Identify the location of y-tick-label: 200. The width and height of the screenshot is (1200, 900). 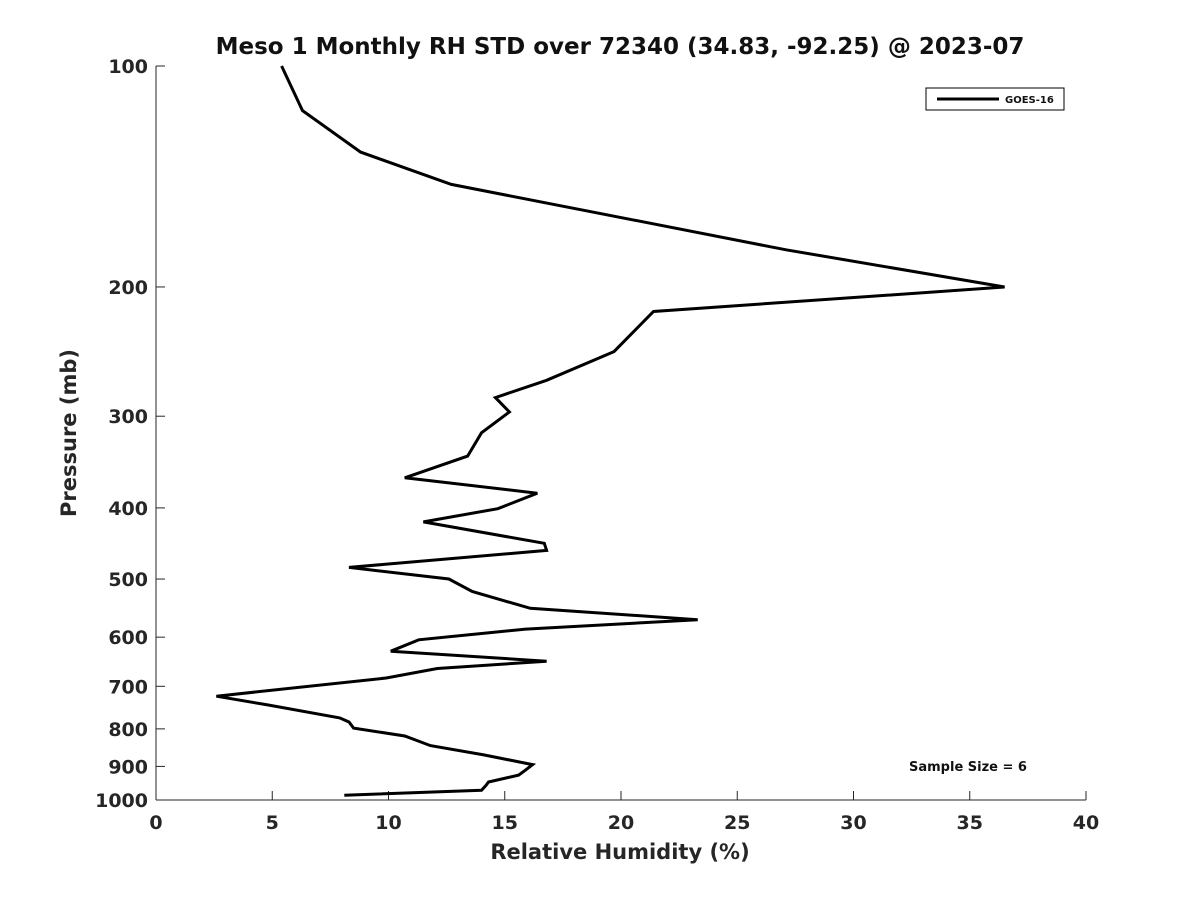
(128, 288).